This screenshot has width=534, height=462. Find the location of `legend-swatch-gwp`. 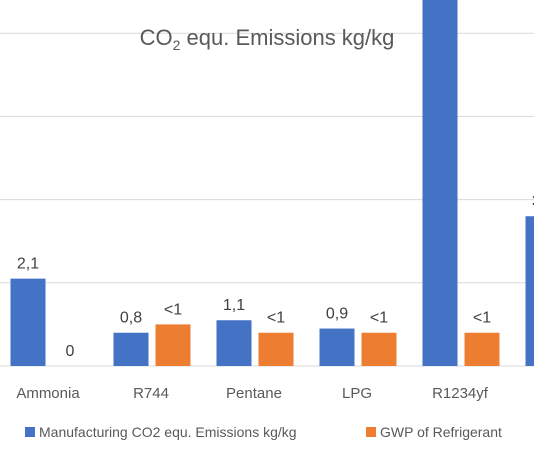

legend-swatch-gwp is located at coordinates (371, 432).